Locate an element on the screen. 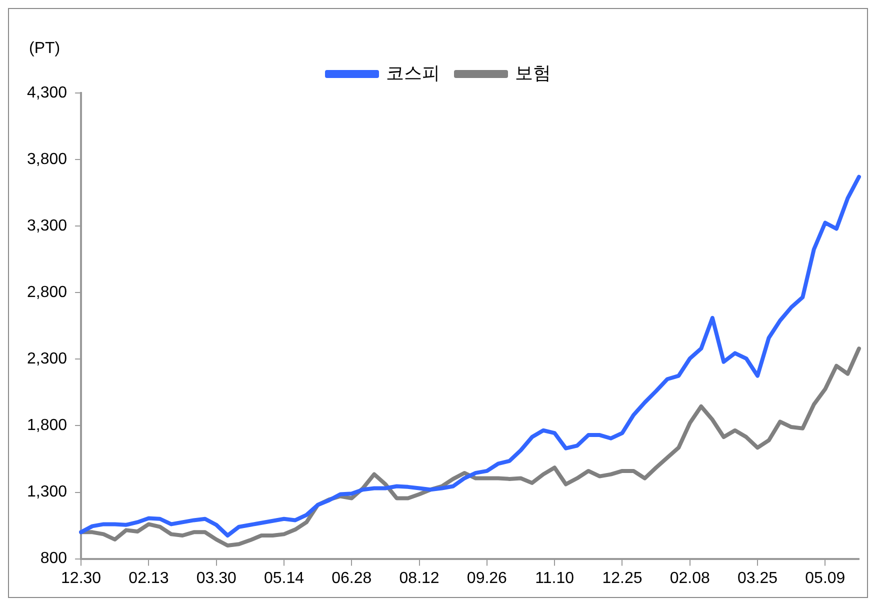 Image resolution: width=876 pixels, height=607 pixels. x-tick-label: 06.28 is located at coordinates (352, 578).